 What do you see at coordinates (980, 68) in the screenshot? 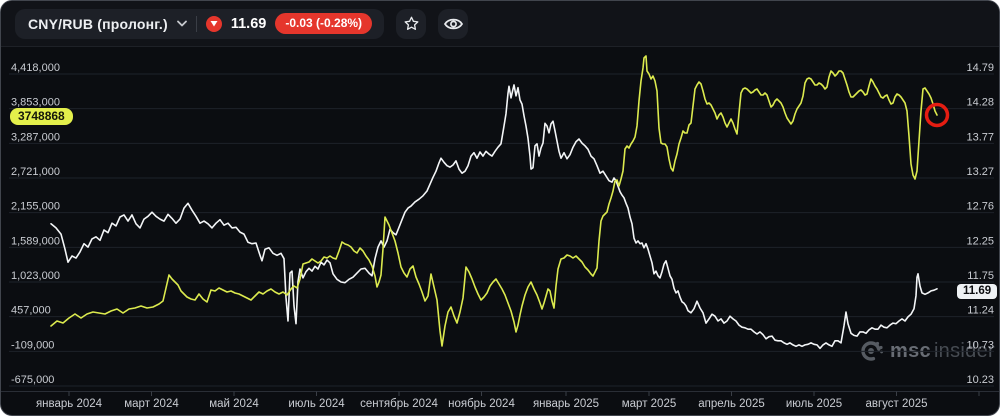
I see `y-axis-right-label: 14.79` at bounding box center [980, 68].